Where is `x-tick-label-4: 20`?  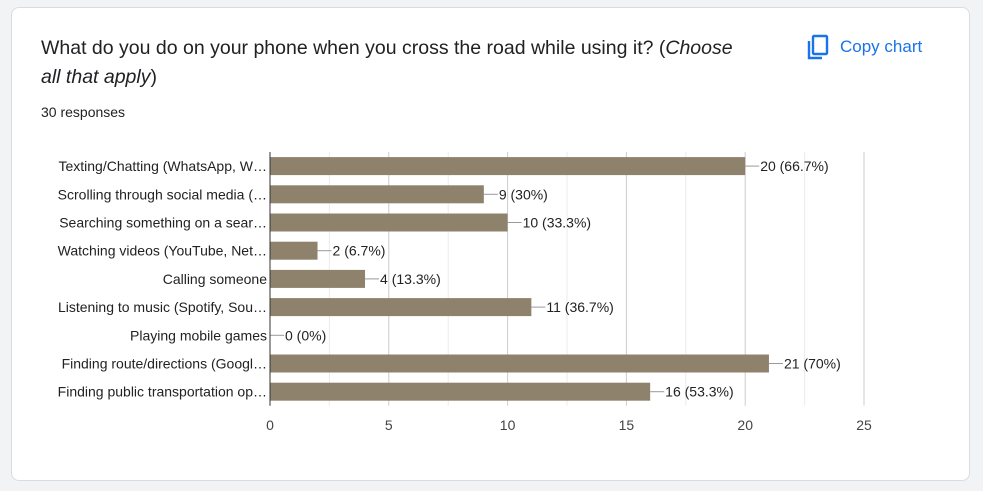 x-tick-label-4: 20 is located at coordinates (745, 425).